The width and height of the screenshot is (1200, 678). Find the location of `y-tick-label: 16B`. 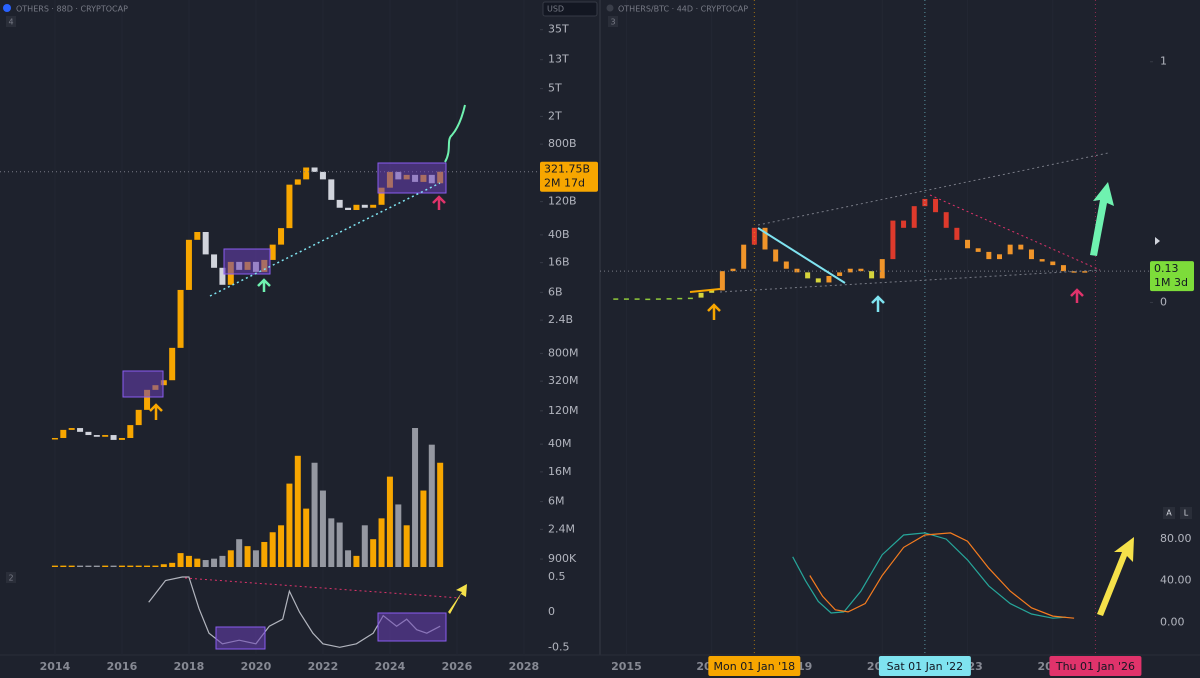

y-tick-label: 16B is located at coordinates (559, 262).